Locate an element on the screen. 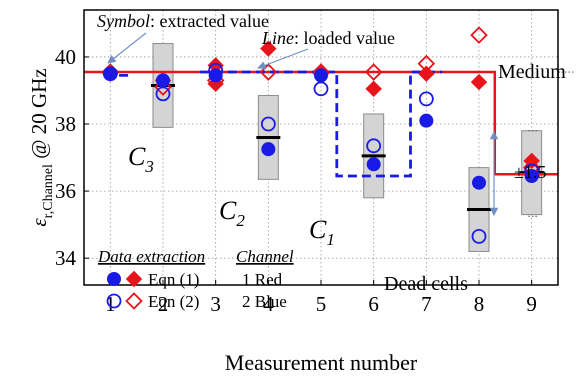 This screenshot has height=381, width=587. x-tick-label: 1 is located at coordinates (110, 304).